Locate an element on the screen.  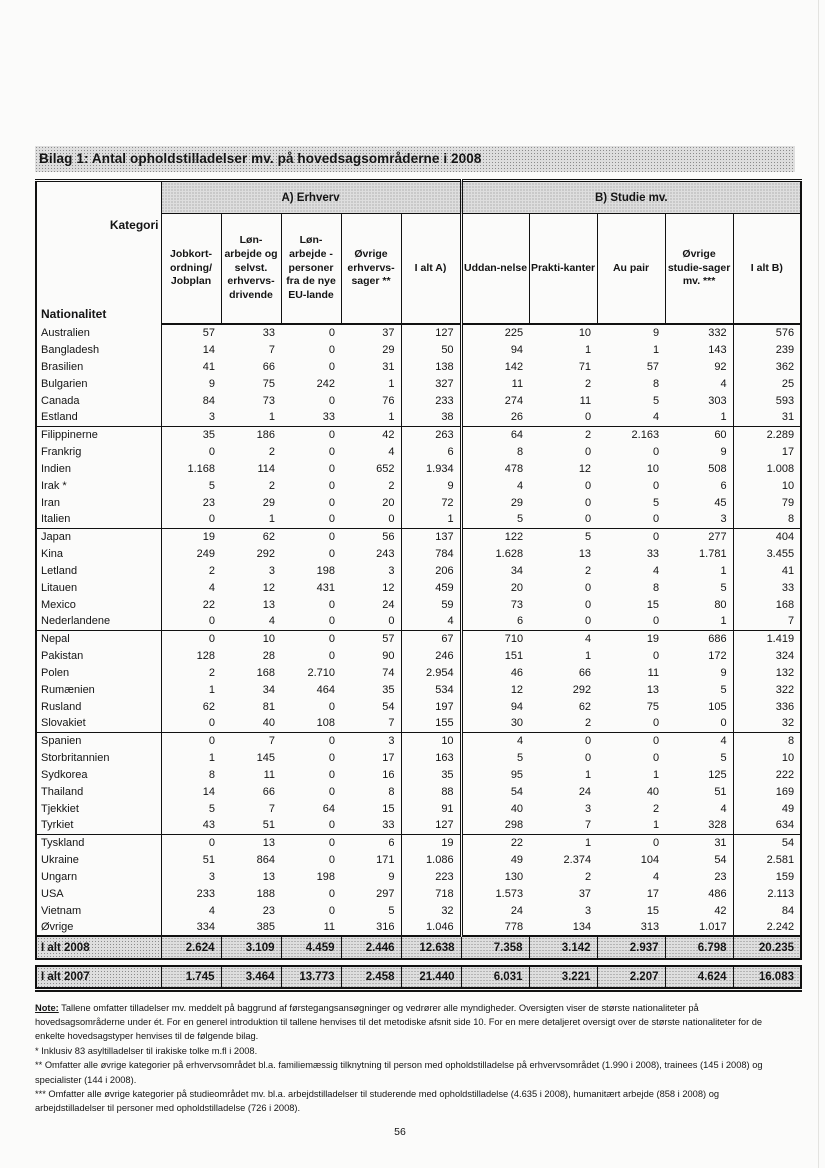
value-cell: 3 is located at coordinates (391, 740).